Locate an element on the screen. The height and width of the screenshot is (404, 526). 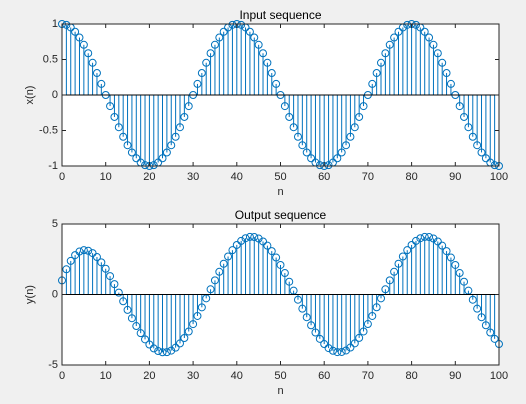
x-tick-label: 50 is located at coordinates (280, 177).